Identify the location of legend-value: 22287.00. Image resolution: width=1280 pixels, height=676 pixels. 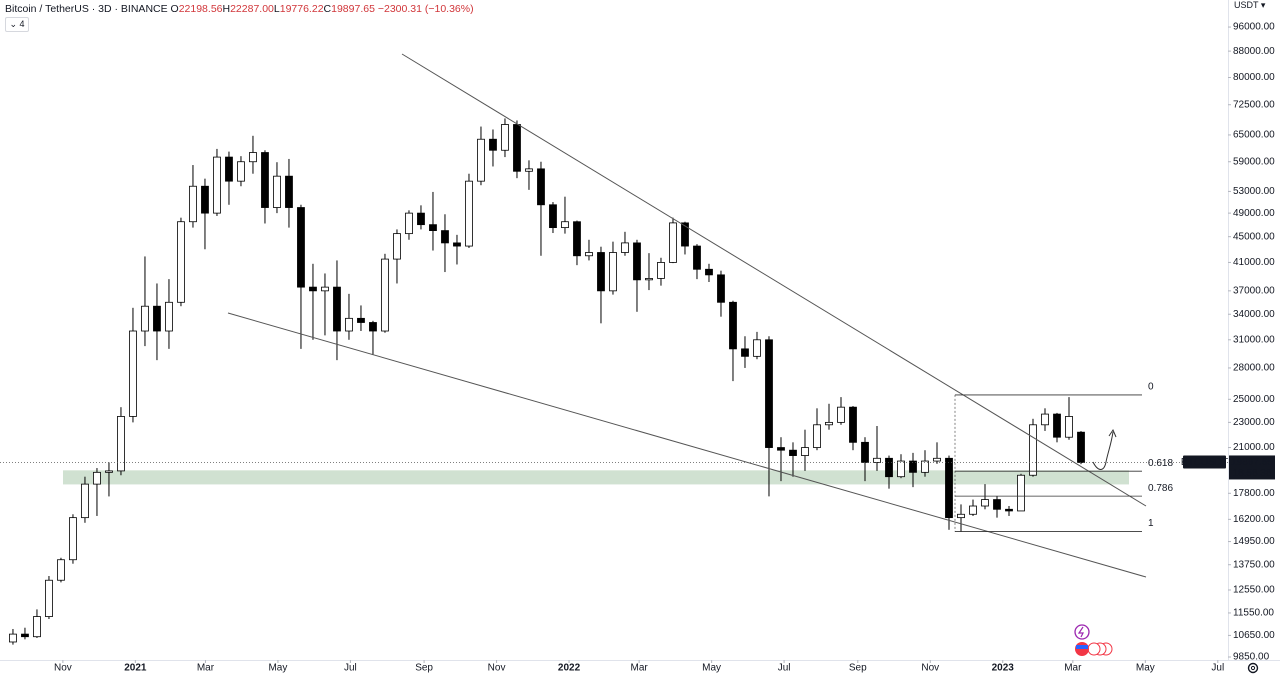
(252, 9).